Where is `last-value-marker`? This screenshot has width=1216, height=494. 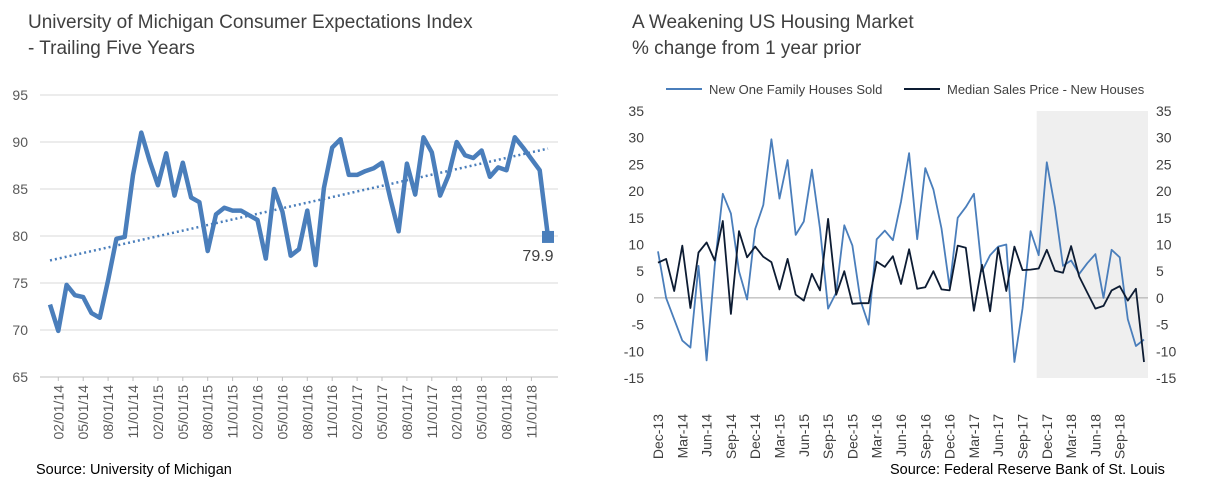 last-value-marker is located at coordinates (548, 236).